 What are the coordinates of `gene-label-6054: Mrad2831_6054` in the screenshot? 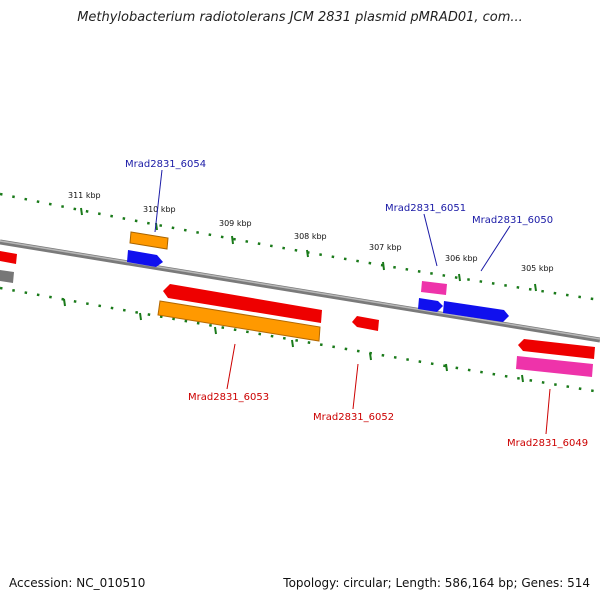 It's located at (165, 164).